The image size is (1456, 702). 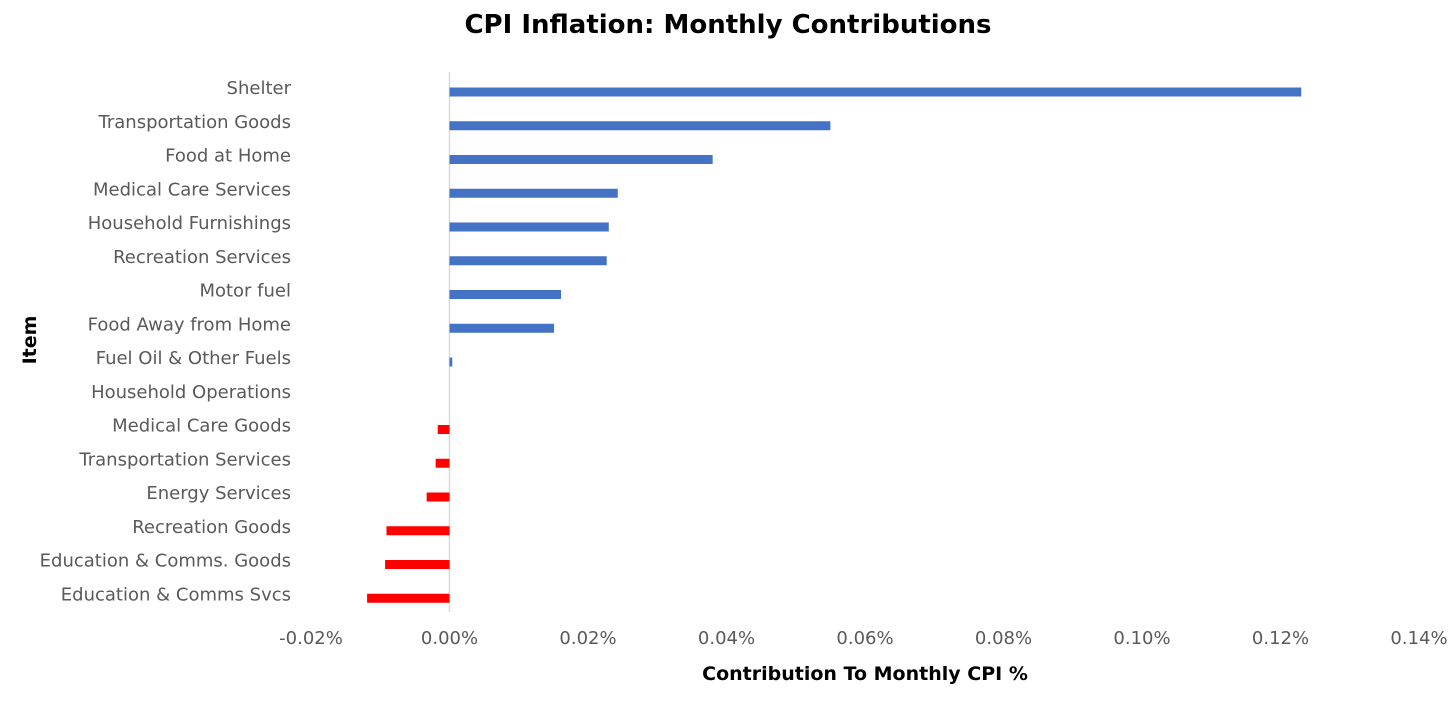 What do you see at coordinates (529, 227) in the screenshot?
I see `bar-household-furnishings` at bounding box center [529, 227].